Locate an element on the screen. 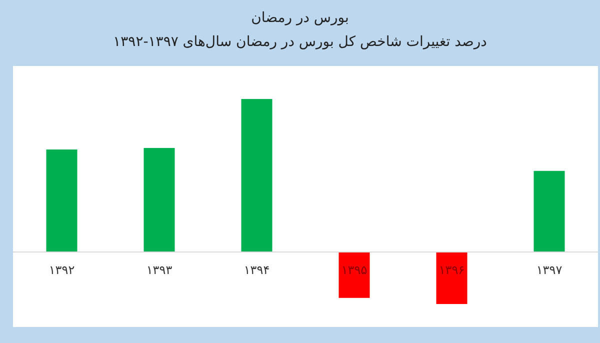 The height and width of the screenshot is (343, 600). chart-subtitle: درصد تغییرات شاخص کل بورس در رمضان سال‌های ۱۳۹۷-۱۳۹۲ is located at coordinates (300, 42).